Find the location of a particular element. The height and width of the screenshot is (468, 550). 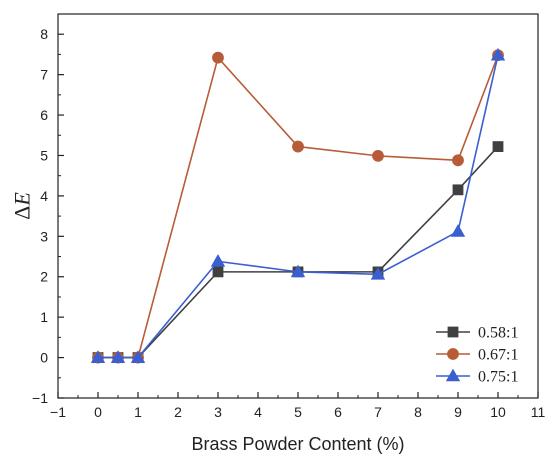

x-tick-label: 1 is located at coordinates (138, 412).